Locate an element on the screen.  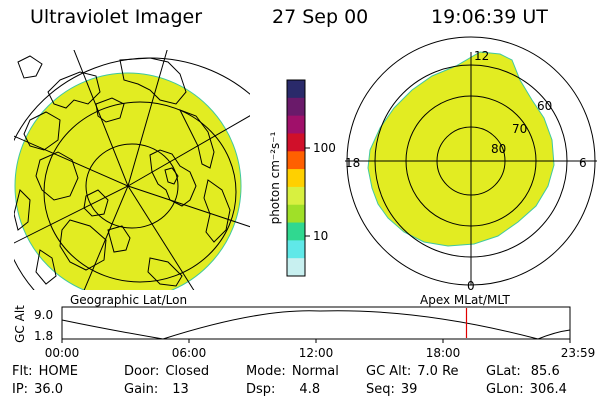
altitude-x-tick-1: 06:00 is located at coordinates (189, 353).